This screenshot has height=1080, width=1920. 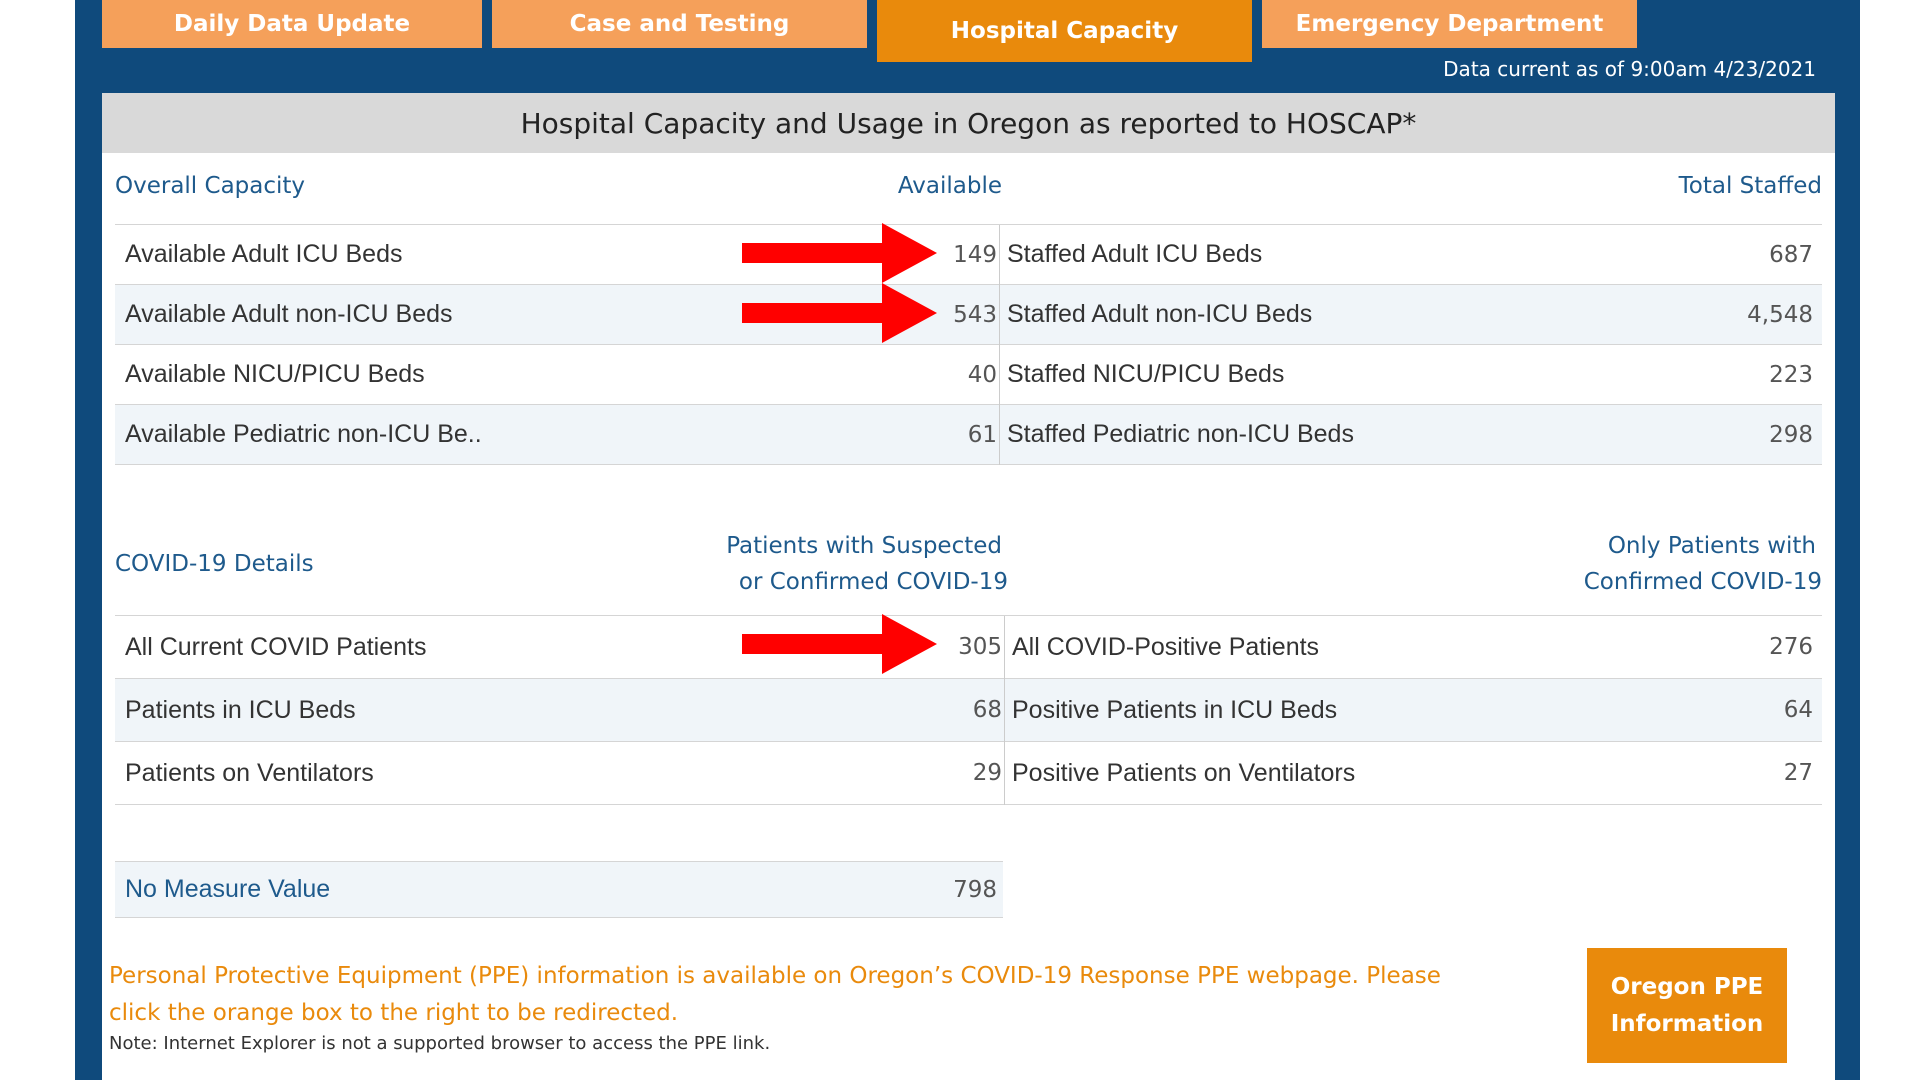 I want to click on ppe-button-line2: Information, so click(x=1687, y=1023).